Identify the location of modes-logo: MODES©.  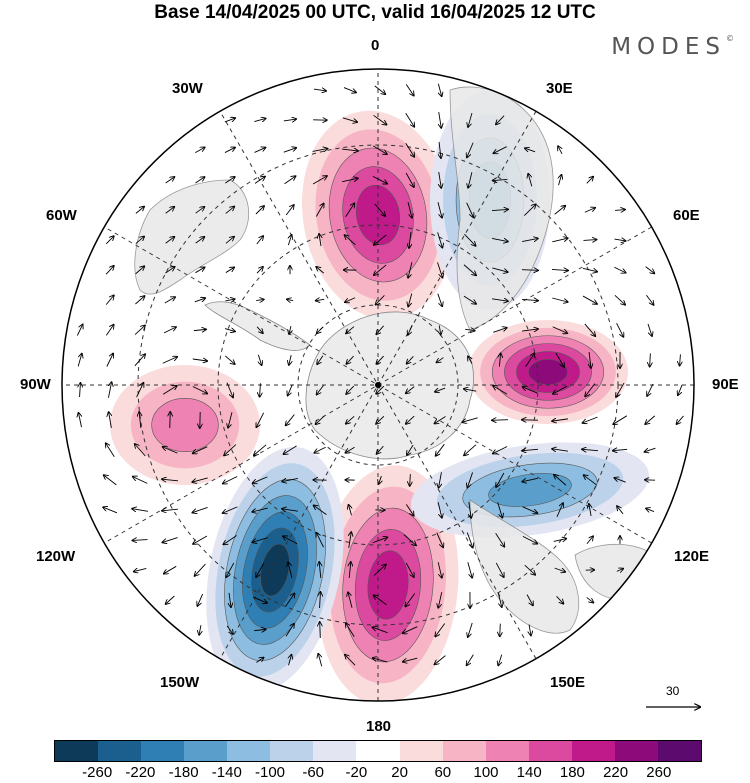
(672, 47).